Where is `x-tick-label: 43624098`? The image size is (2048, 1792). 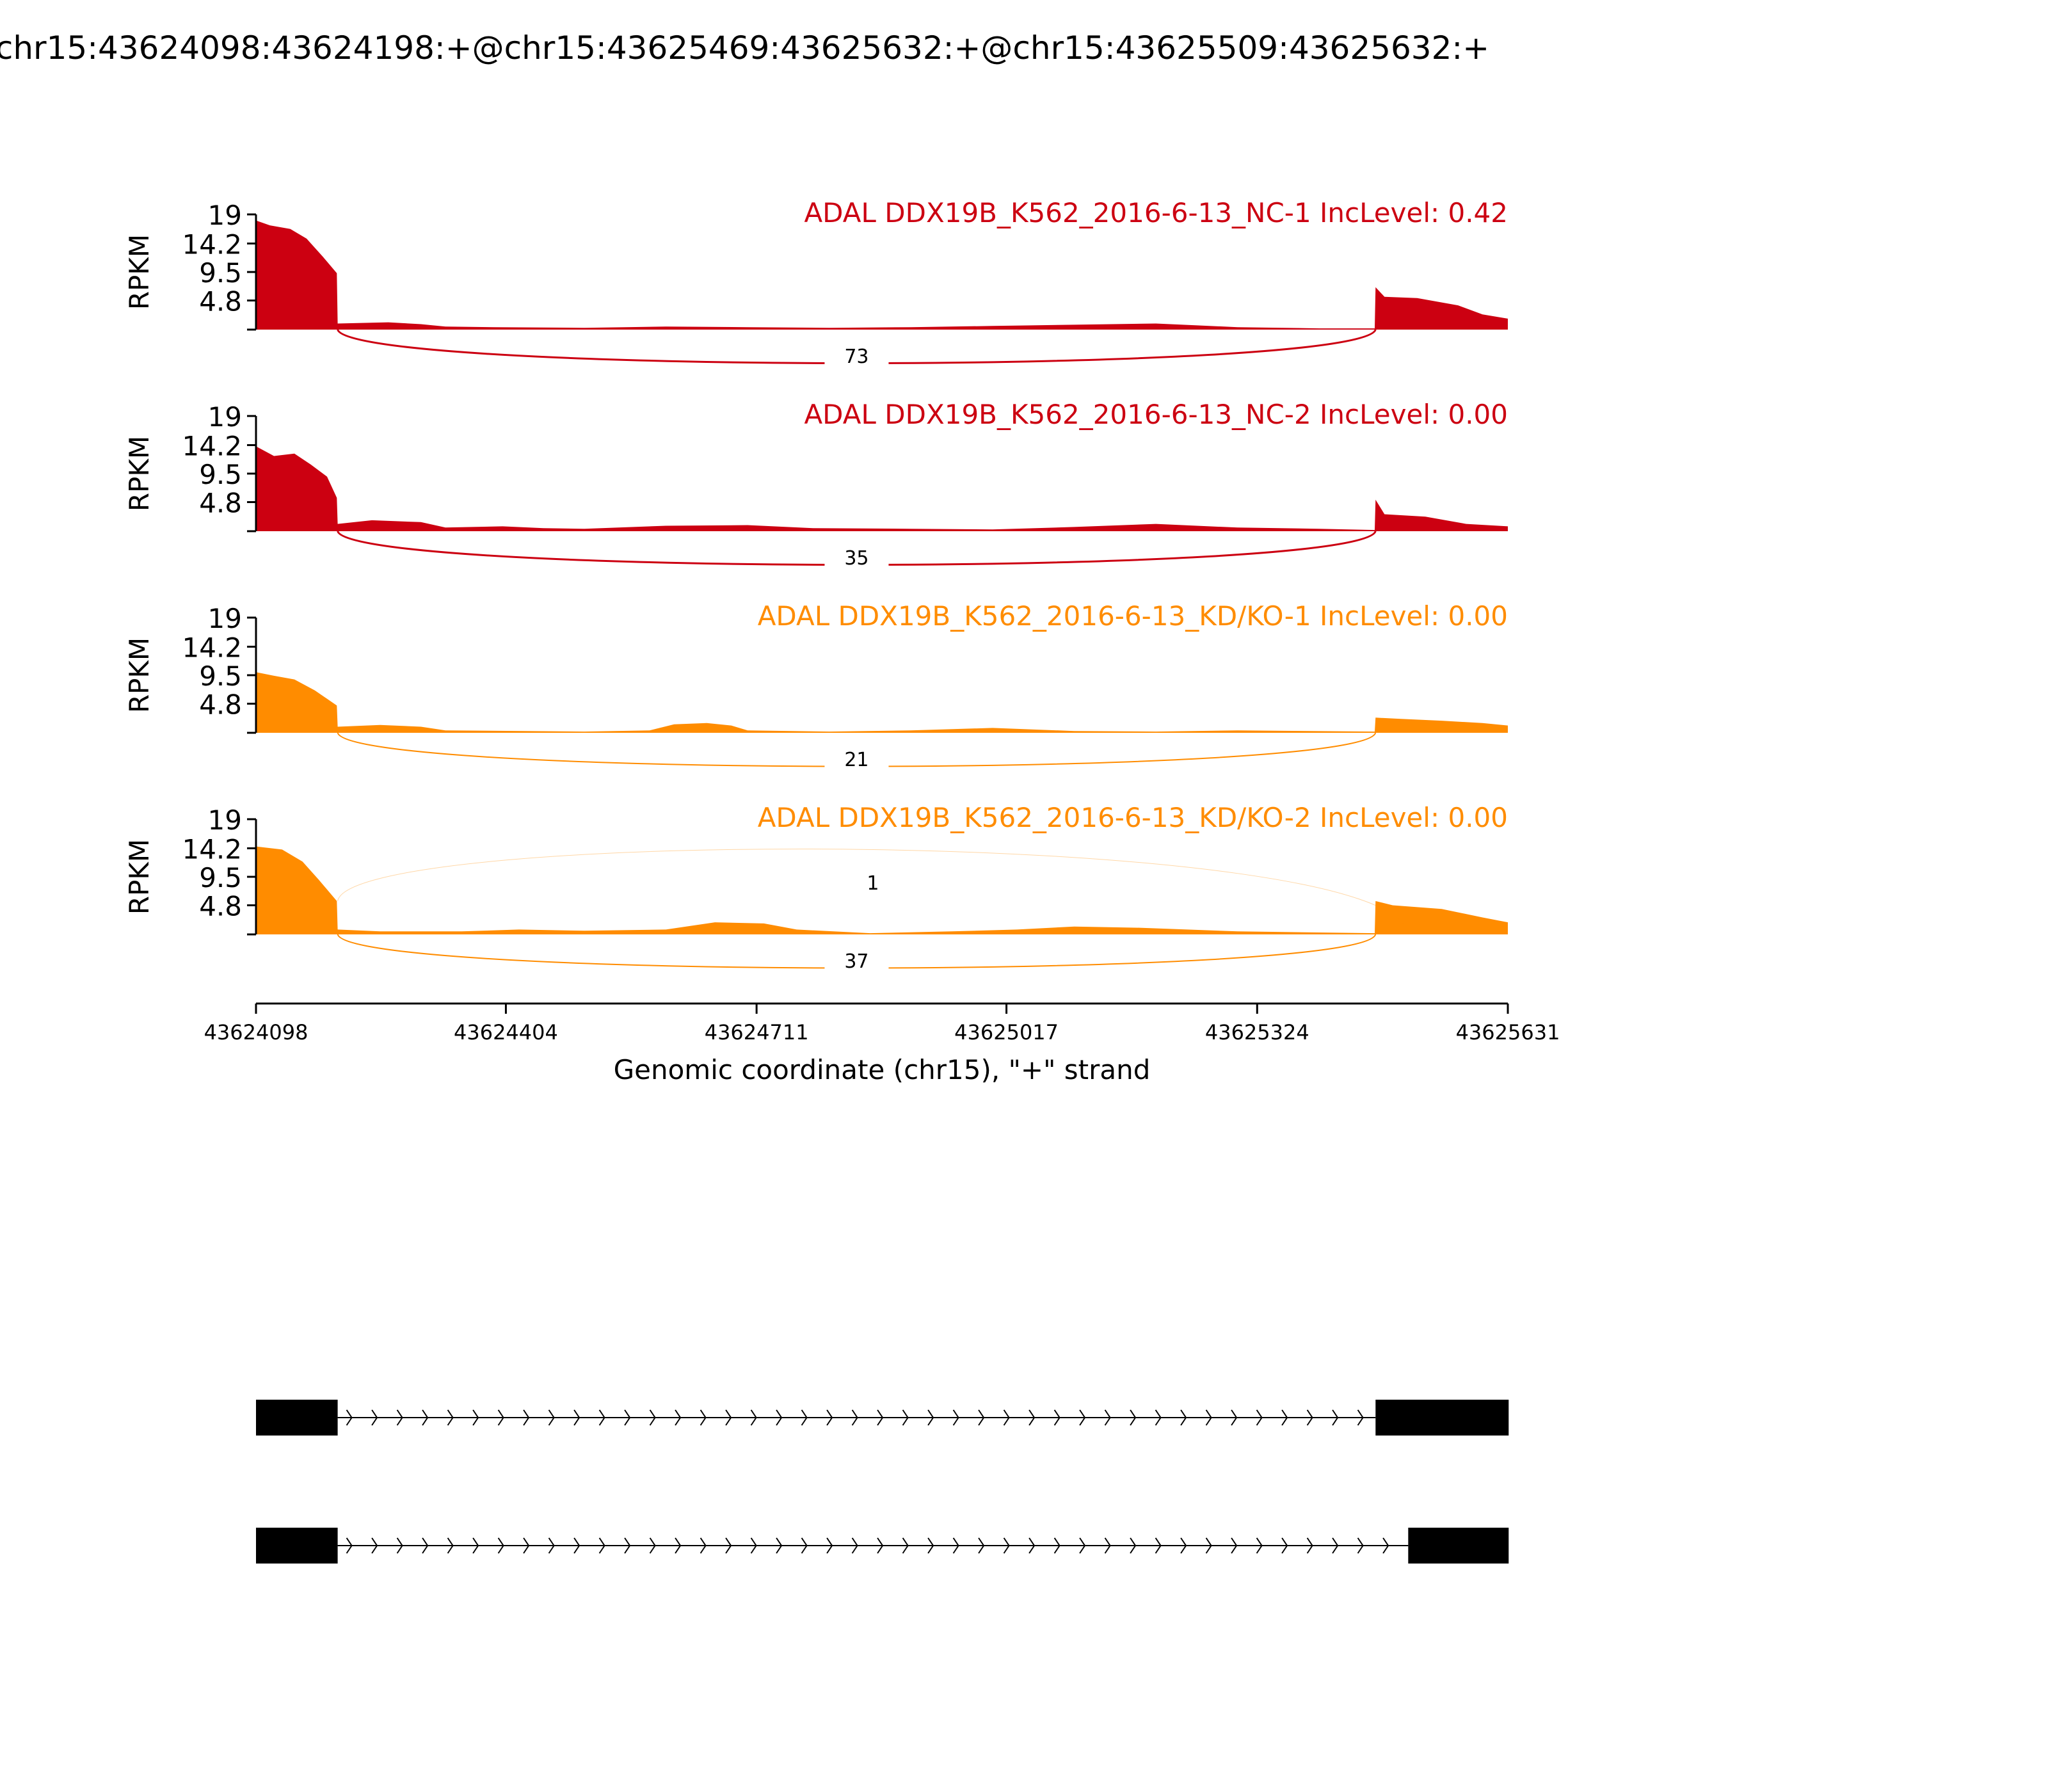
x-tick-label: 43624098 is located at coordinates (256, 1032).